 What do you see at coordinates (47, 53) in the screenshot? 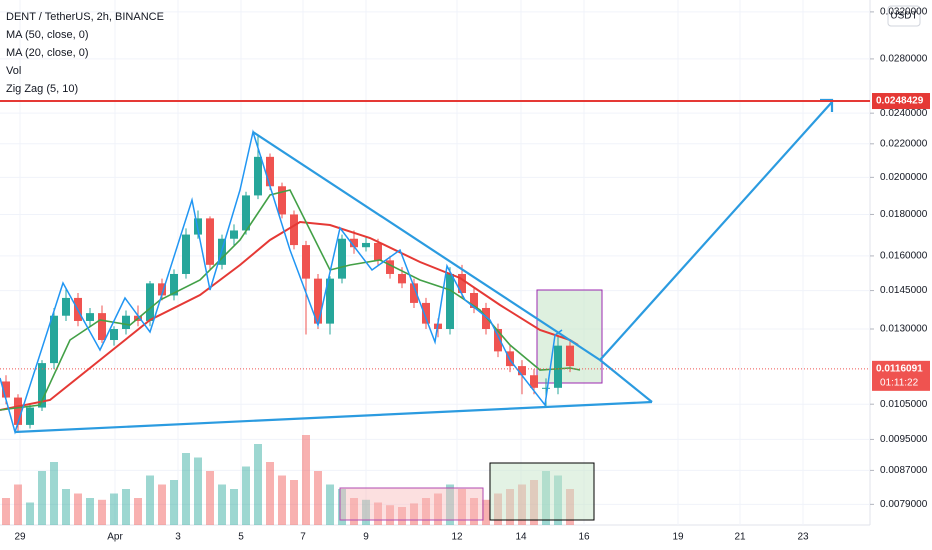
I see `indicator: MA (20, close, 0)` at bounding box center [47, 53].